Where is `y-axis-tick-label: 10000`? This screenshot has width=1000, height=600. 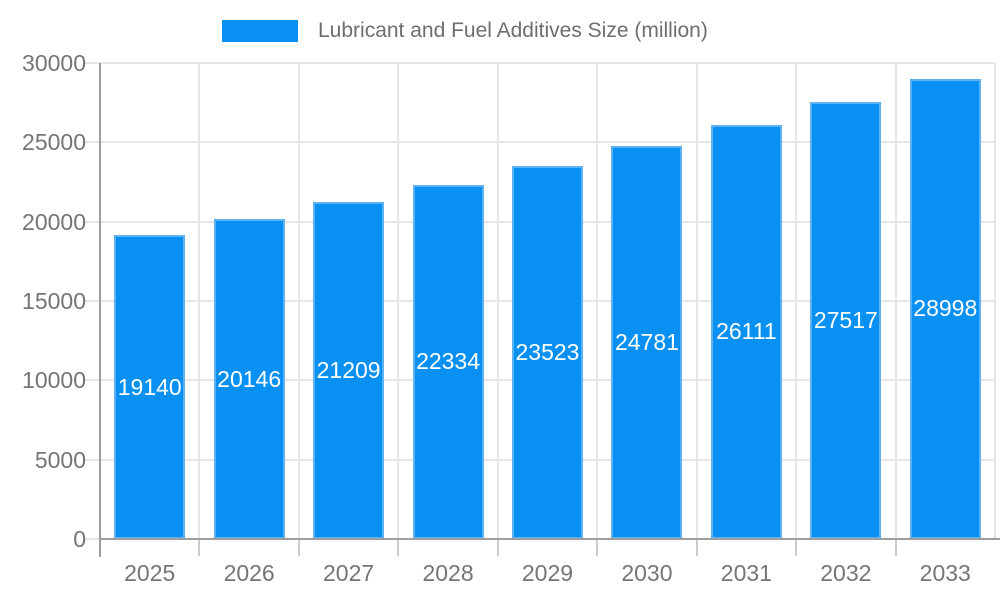
y-axis-tick-label: 10000 is located at coordinates (54, 380).